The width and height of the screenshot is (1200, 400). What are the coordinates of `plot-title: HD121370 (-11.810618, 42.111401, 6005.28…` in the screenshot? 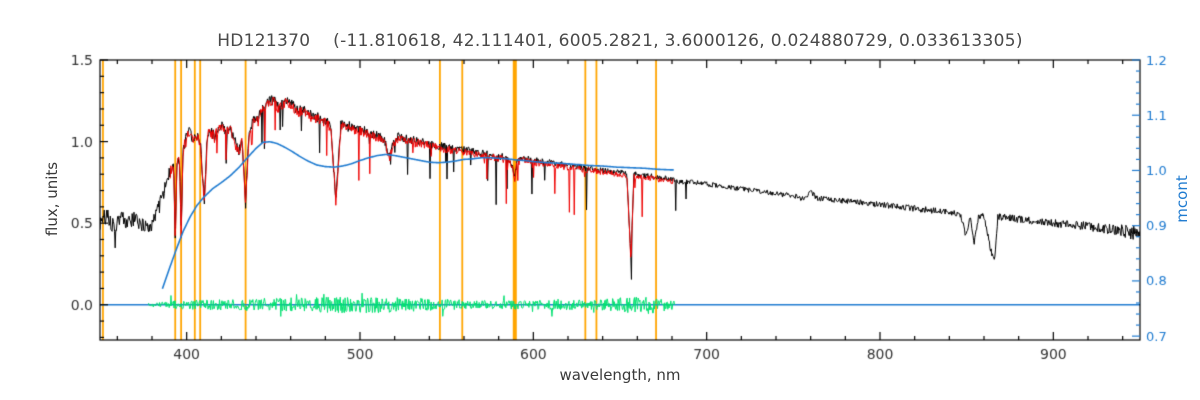 It's located at (620, 41).